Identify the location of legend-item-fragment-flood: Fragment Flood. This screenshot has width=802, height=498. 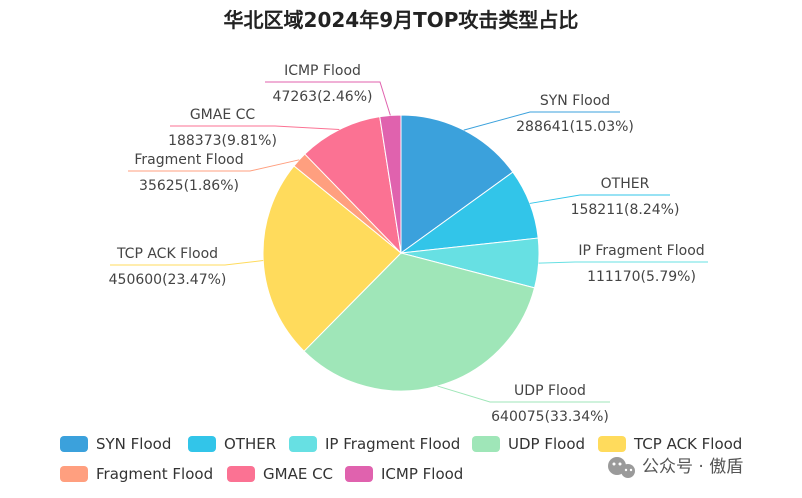
(136, 474).